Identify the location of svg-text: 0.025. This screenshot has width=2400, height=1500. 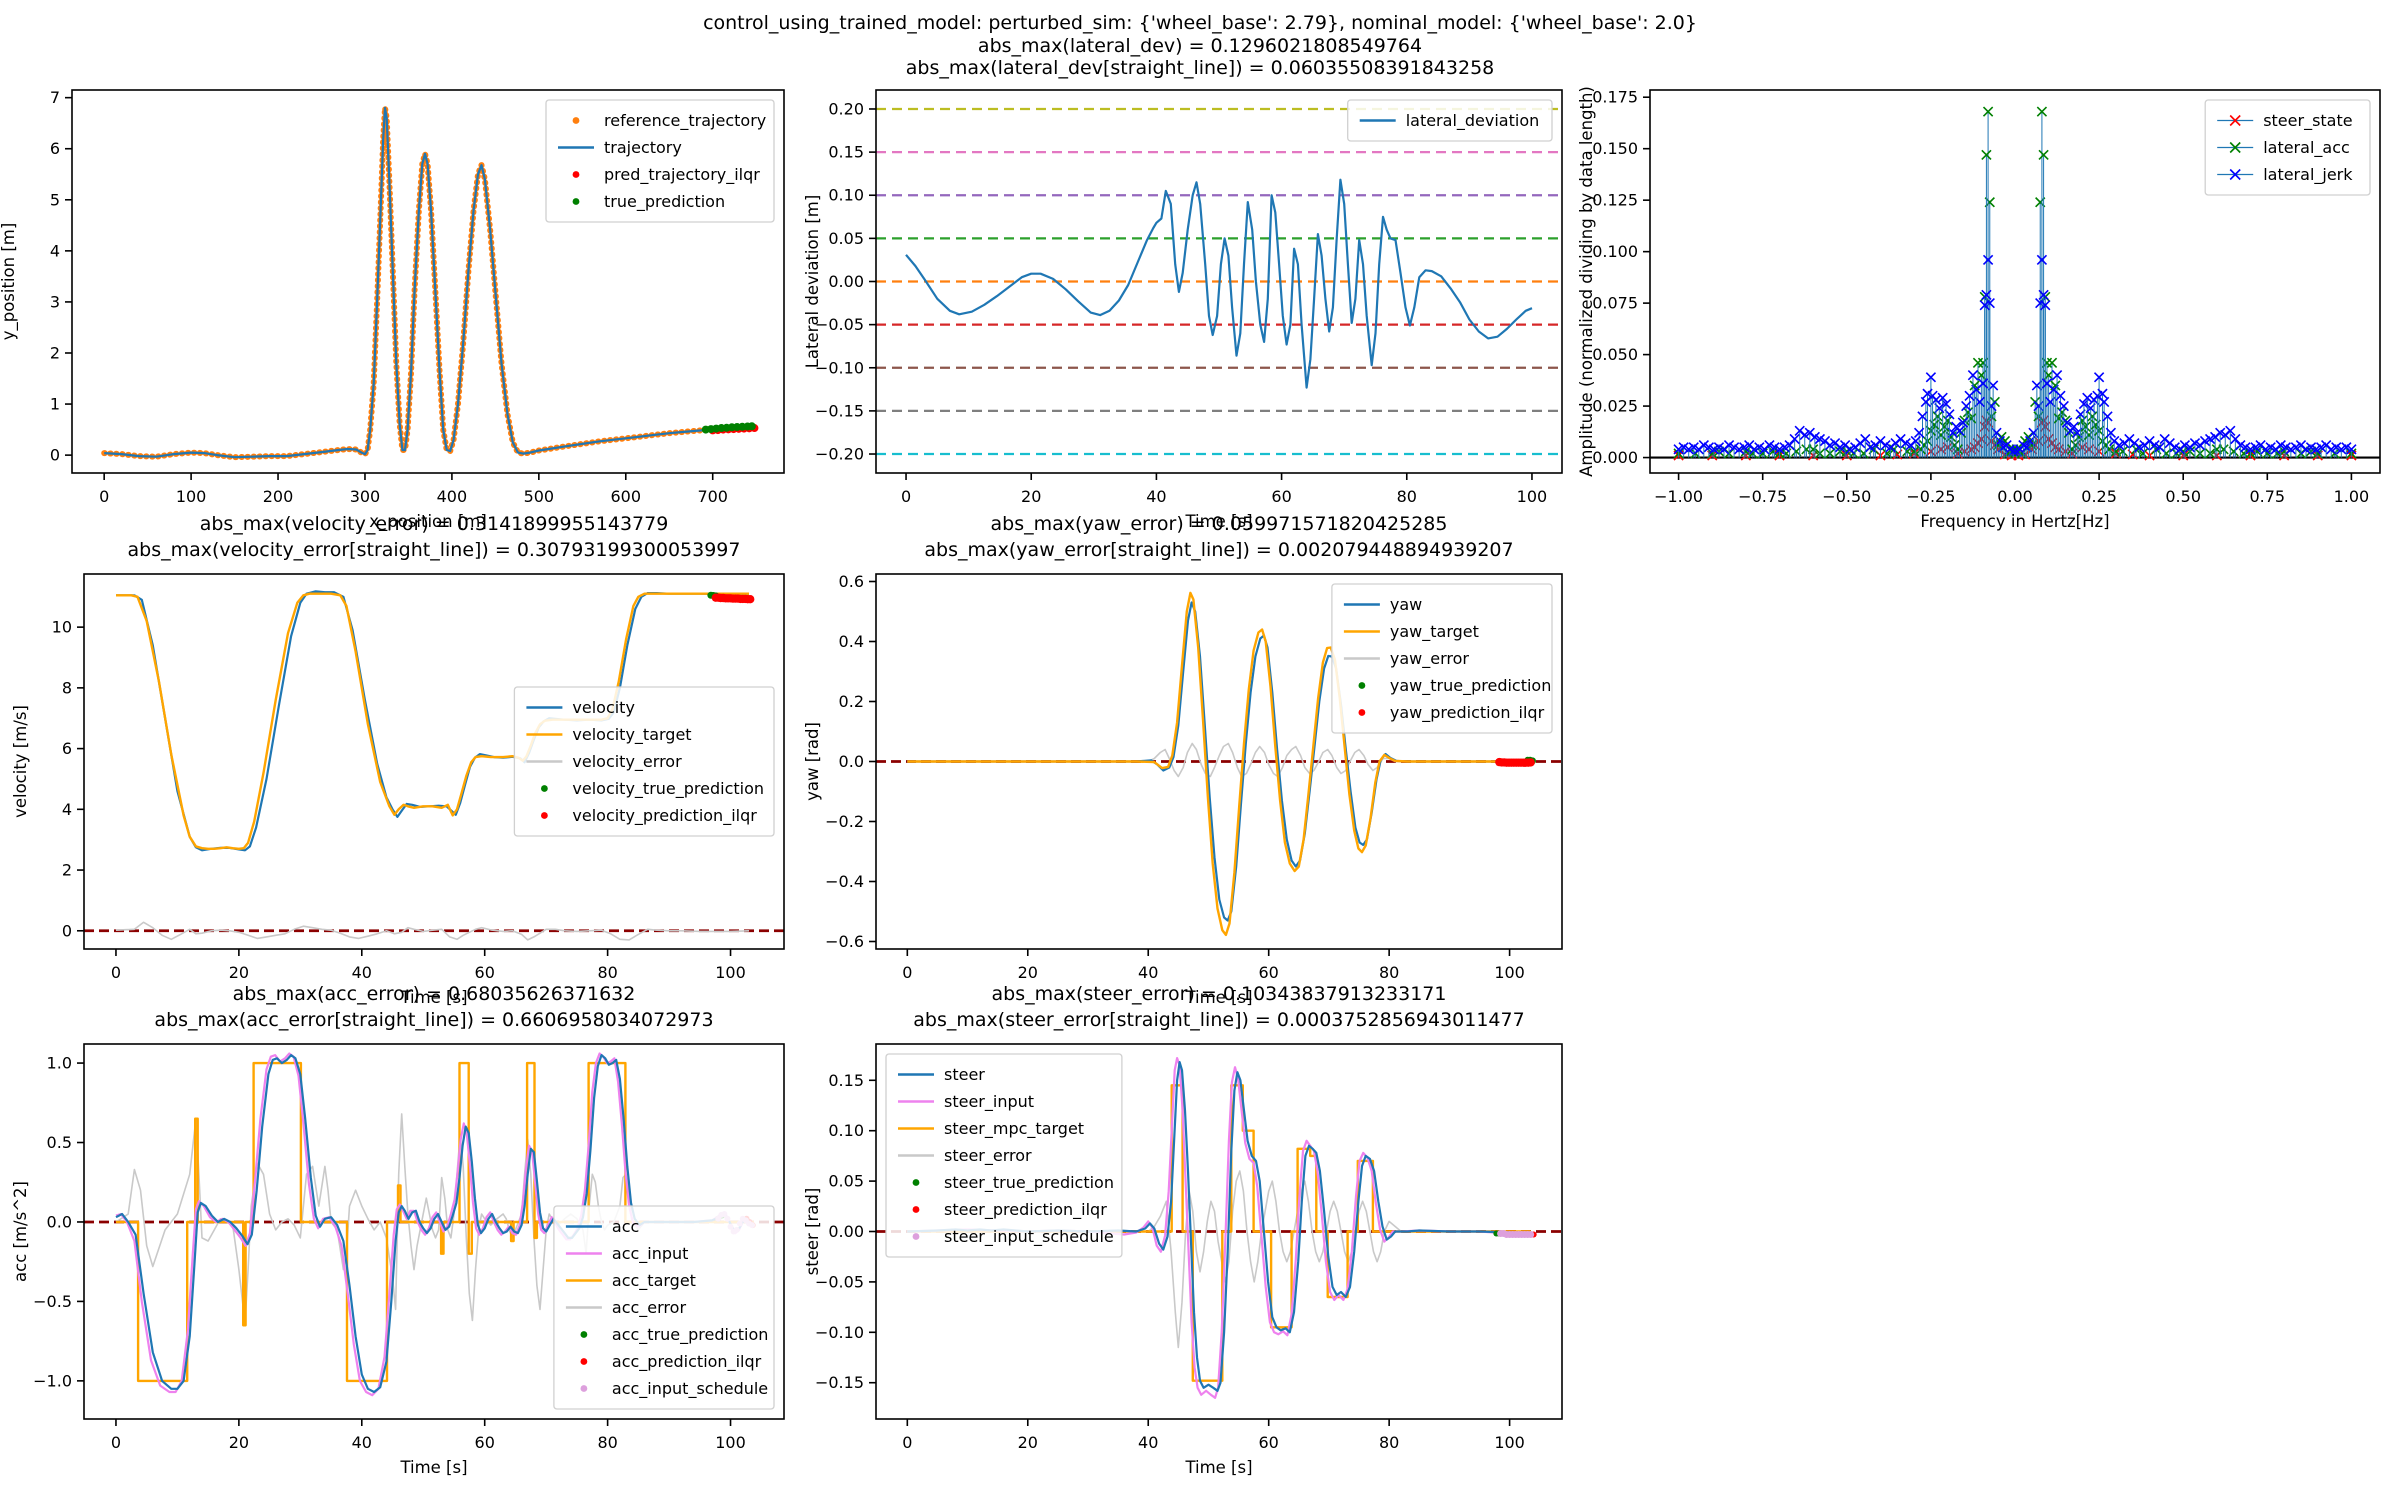
(1615, 406).